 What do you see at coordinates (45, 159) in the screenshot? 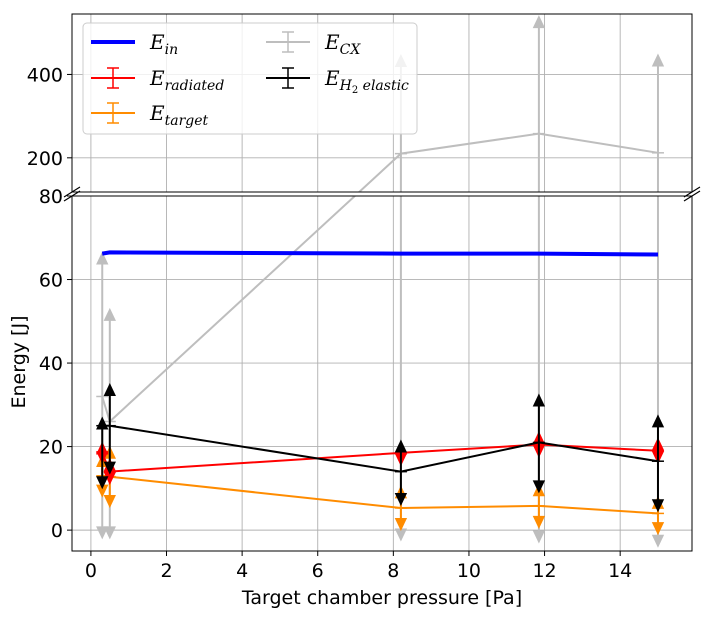
I see `y-tick-label: 200` at bounding box center [45, 159].